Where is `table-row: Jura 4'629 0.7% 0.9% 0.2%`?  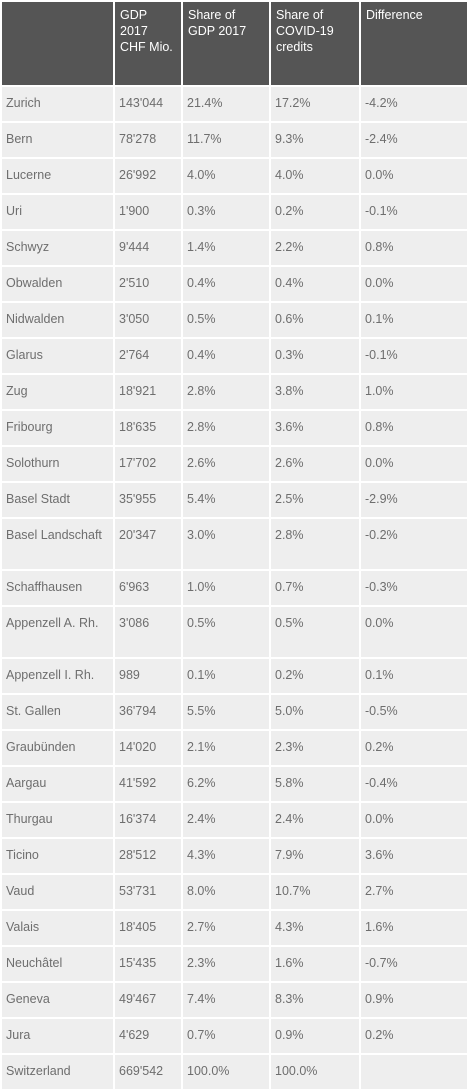 table-row: Jura 4'629 0.7% 0.9% 0.2% is located at coordinates (234, 1036).